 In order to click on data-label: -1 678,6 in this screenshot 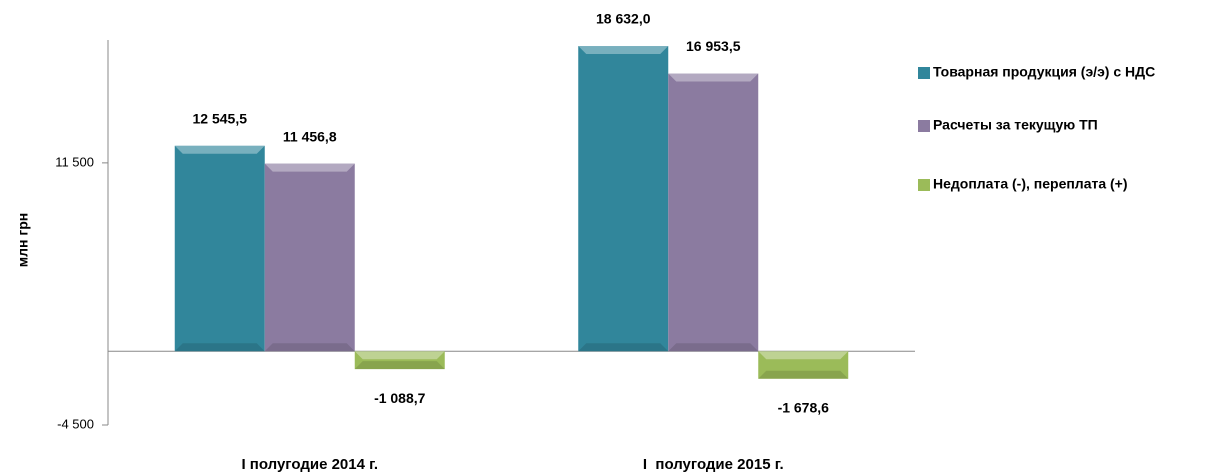, I will do `click(804, 407)`.